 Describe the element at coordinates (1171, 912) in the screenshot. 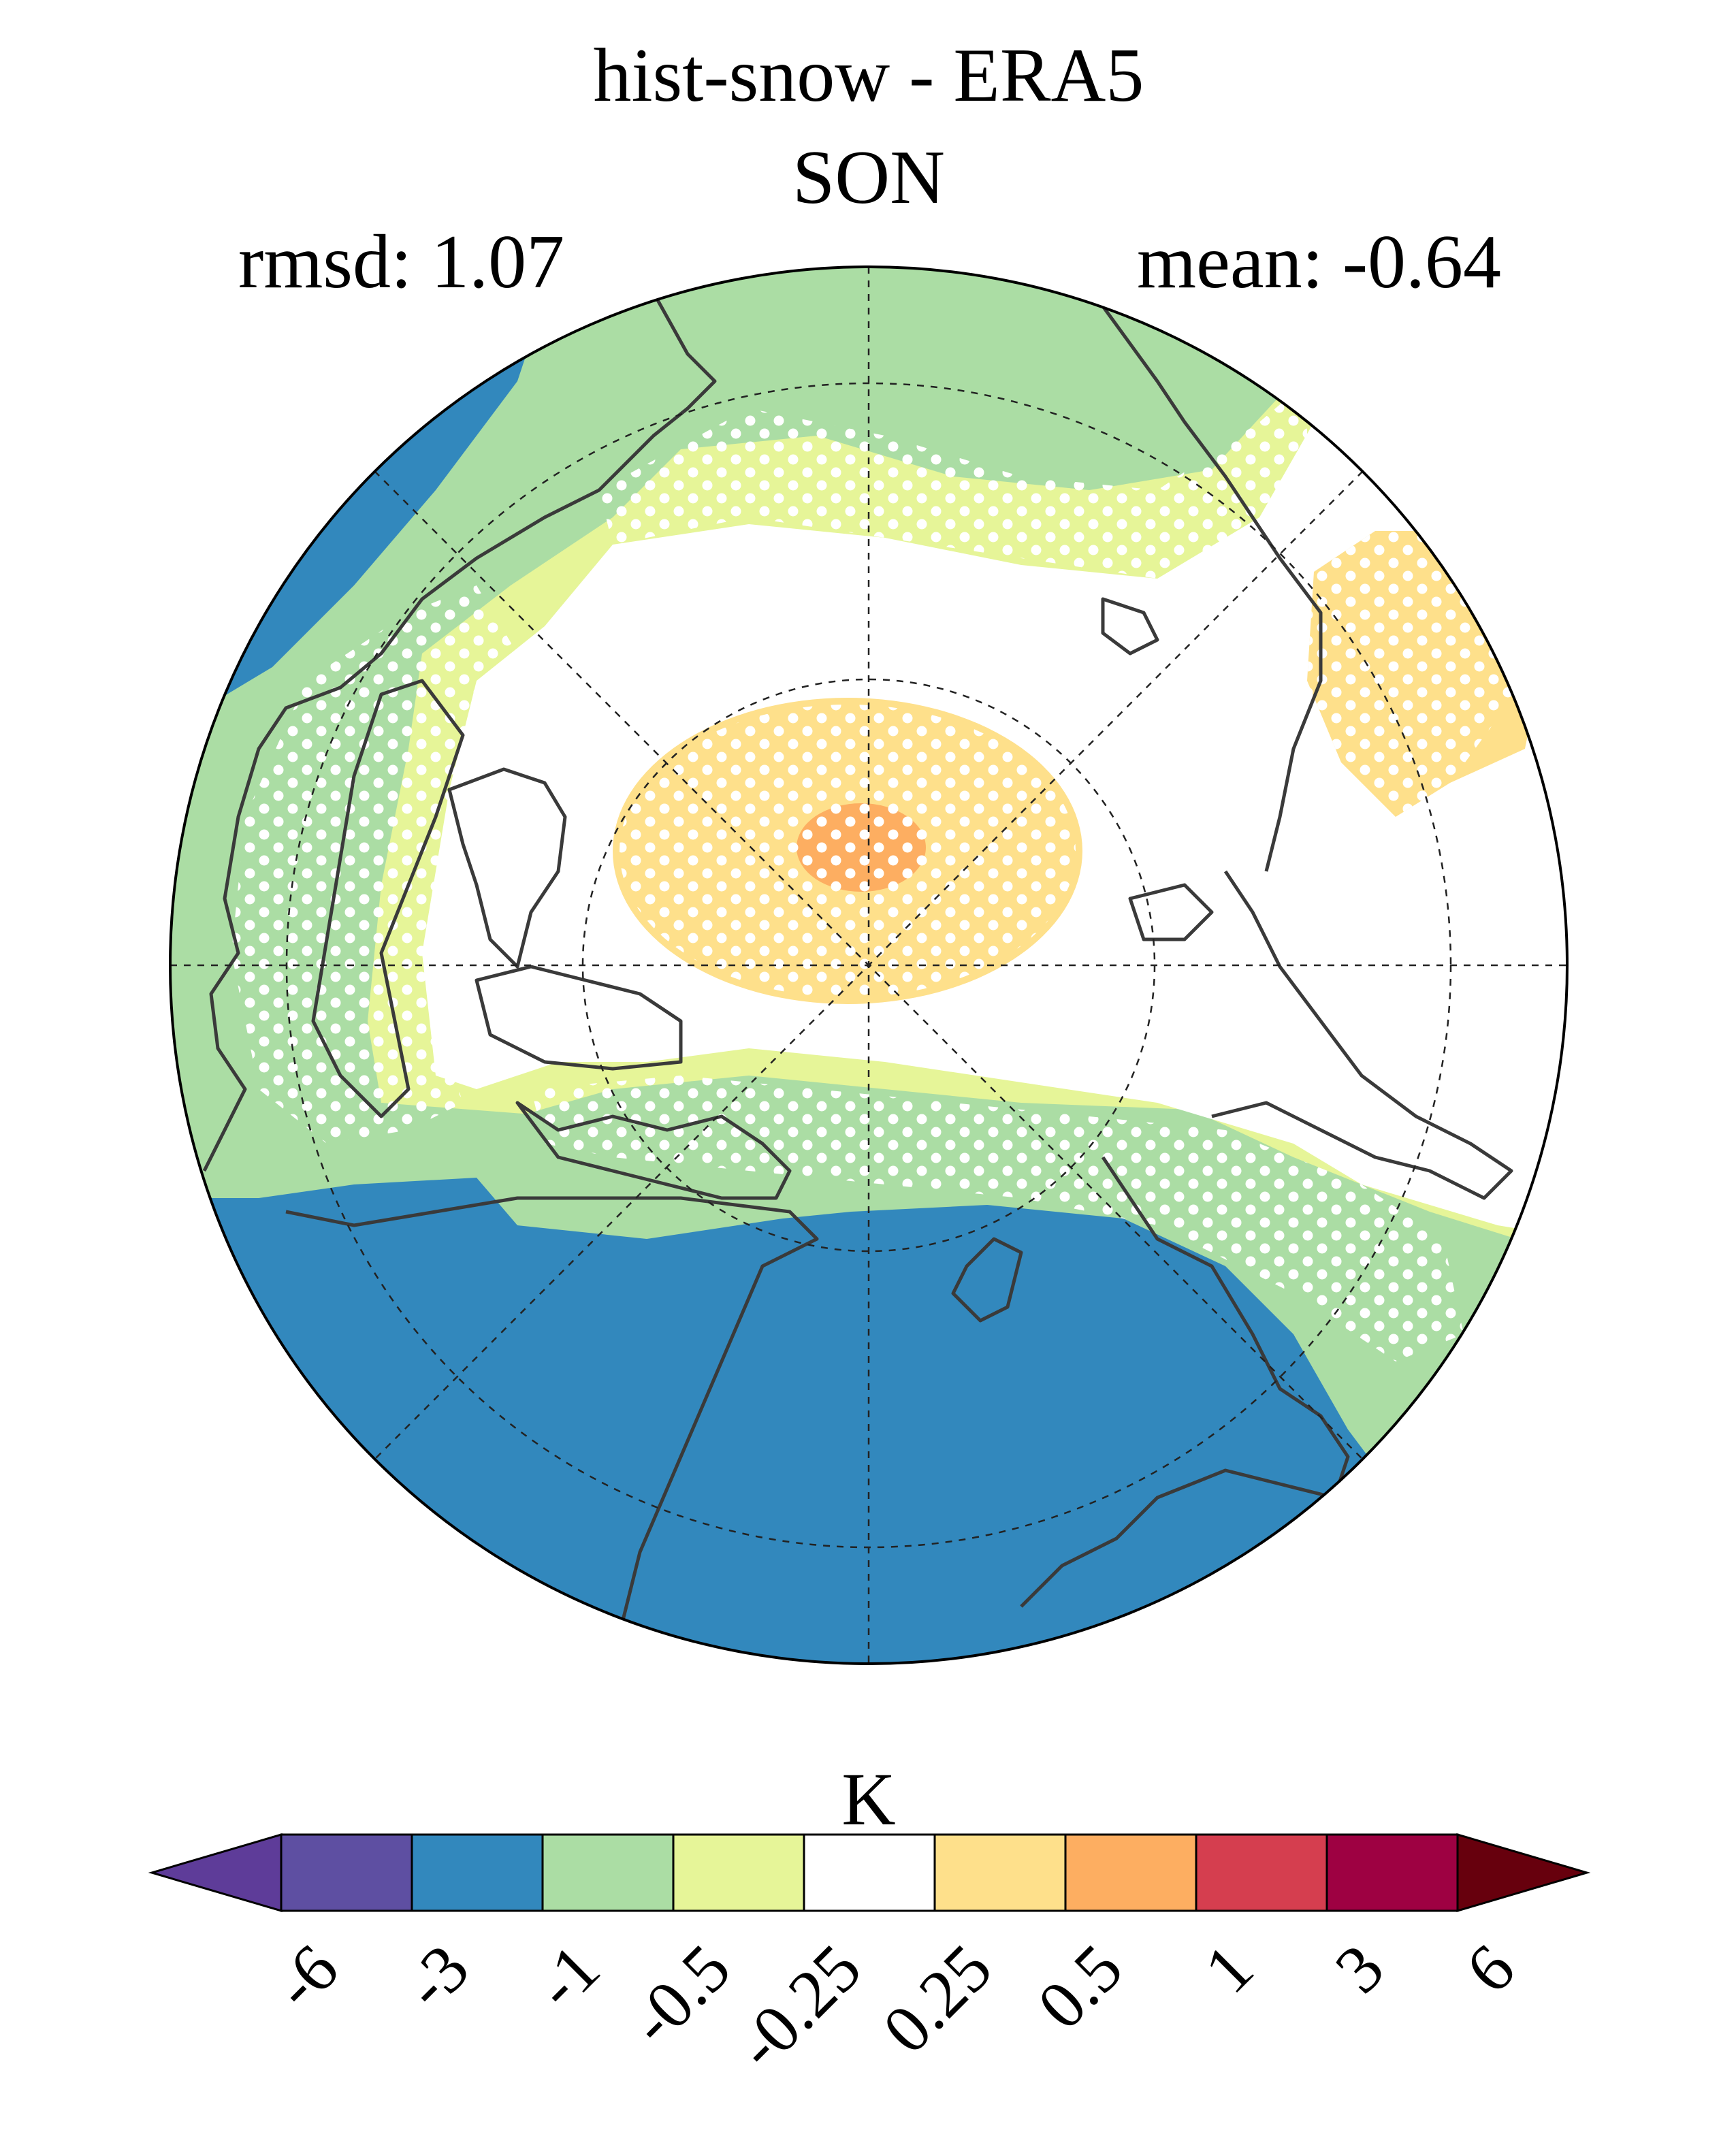

I see `coast-svalbard` at that location.